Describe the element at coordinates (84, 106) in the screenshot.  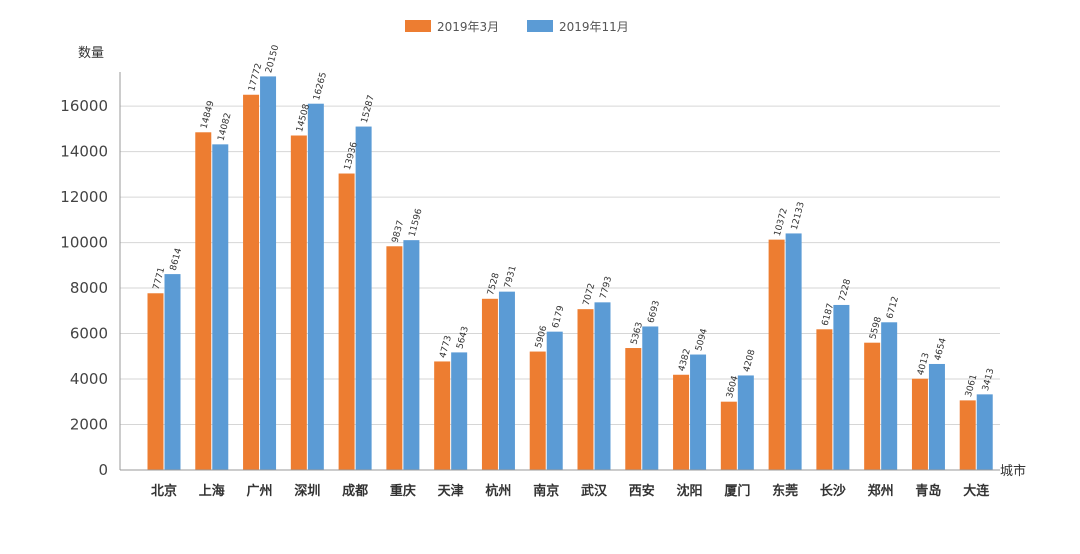
I see `y-tick-label: 16000` at that location.